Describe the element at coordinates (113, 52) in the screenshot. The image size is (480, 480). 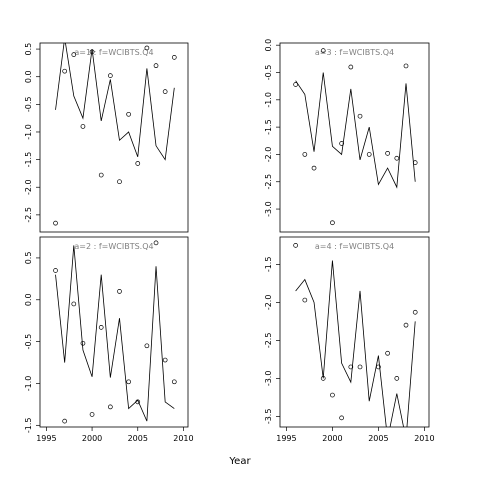
I see `panel-title: a=1 : f=WCIBTS.Q4` at that location.